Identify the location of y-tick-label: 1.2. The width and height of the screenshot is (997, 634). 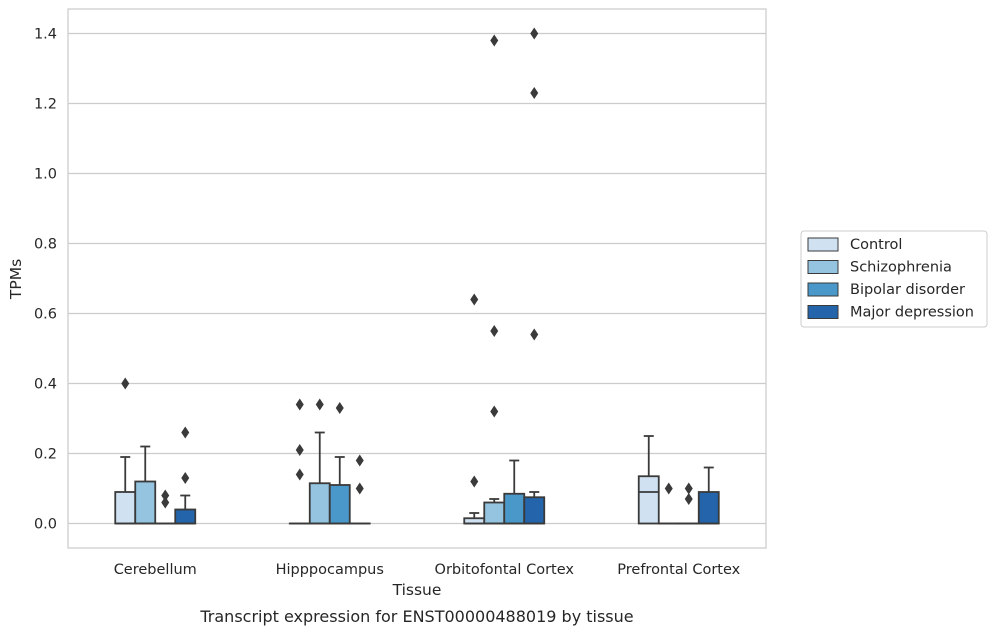
(45, 105).